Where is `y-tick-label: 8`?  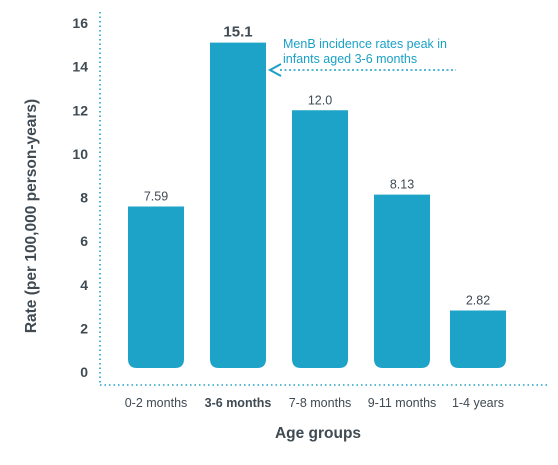 y-tick-label: 8 is located at coordinates (84, 198).